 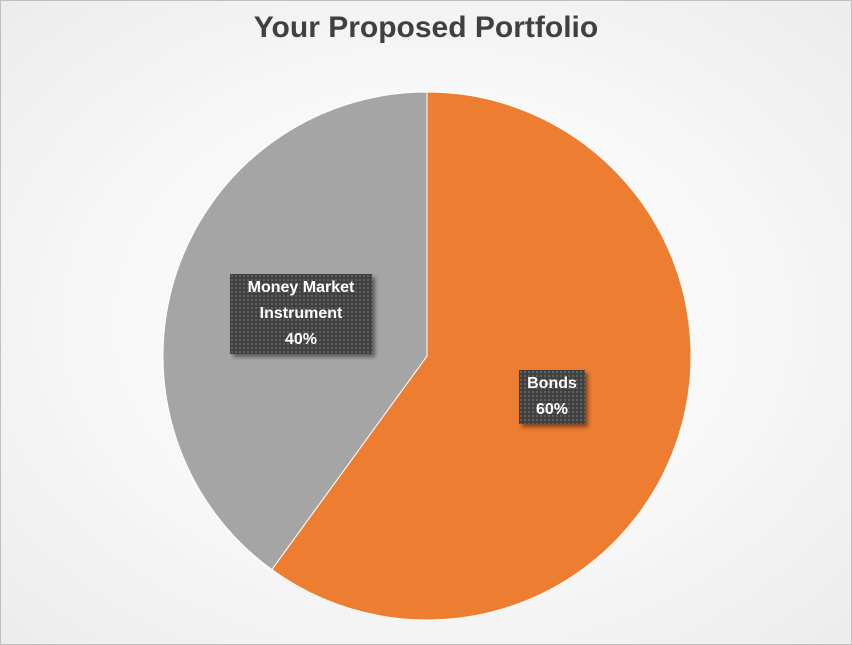 I want to click on data-label-bonds: Bonds 60%, so click(x=552, y=397).